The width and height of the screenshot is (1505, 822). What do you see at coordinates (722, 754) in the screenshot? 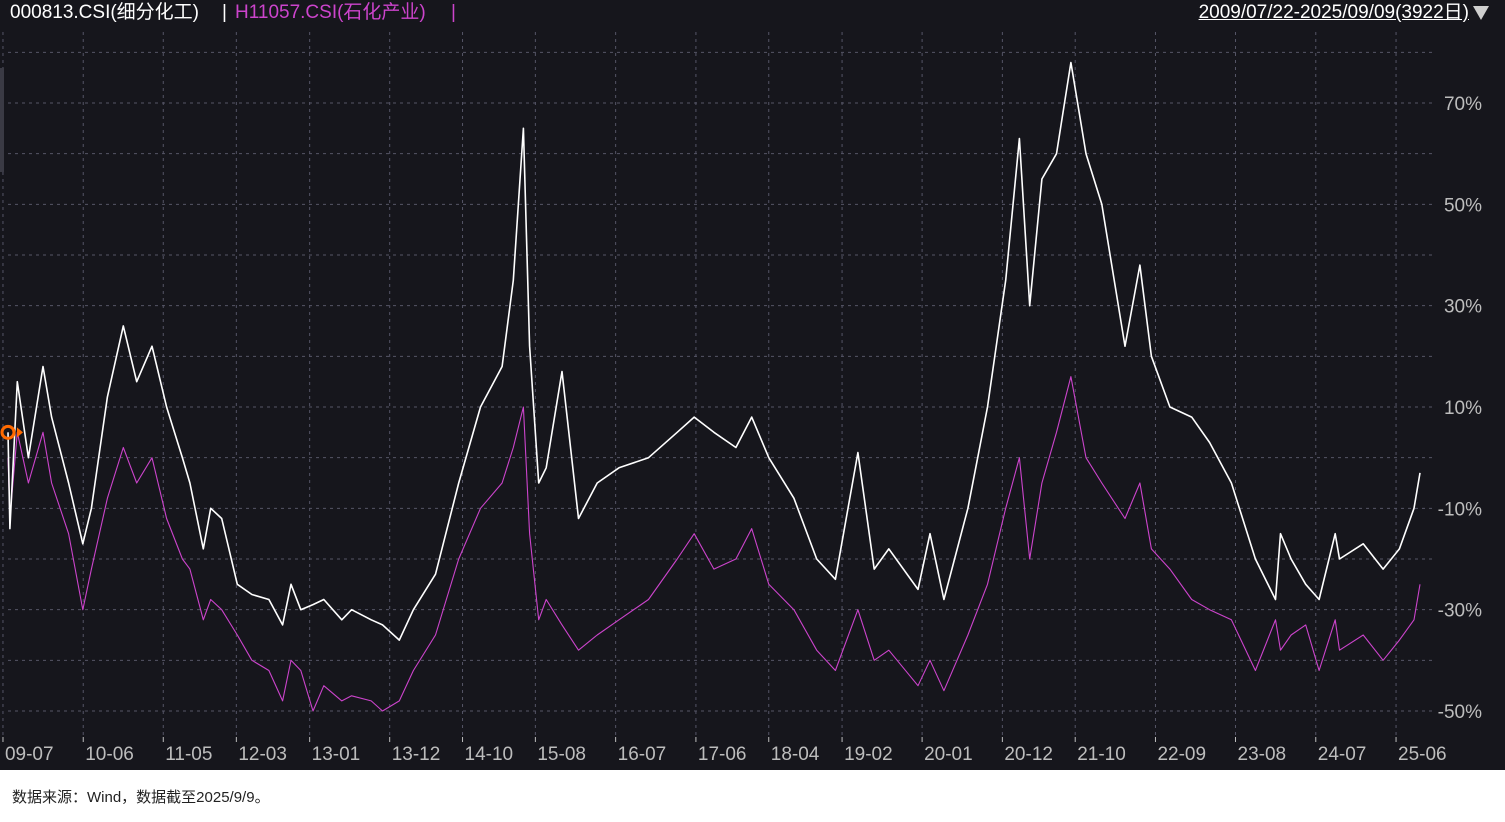
I see `x-tick-label: 17-06` at bounding box center [722, 754].